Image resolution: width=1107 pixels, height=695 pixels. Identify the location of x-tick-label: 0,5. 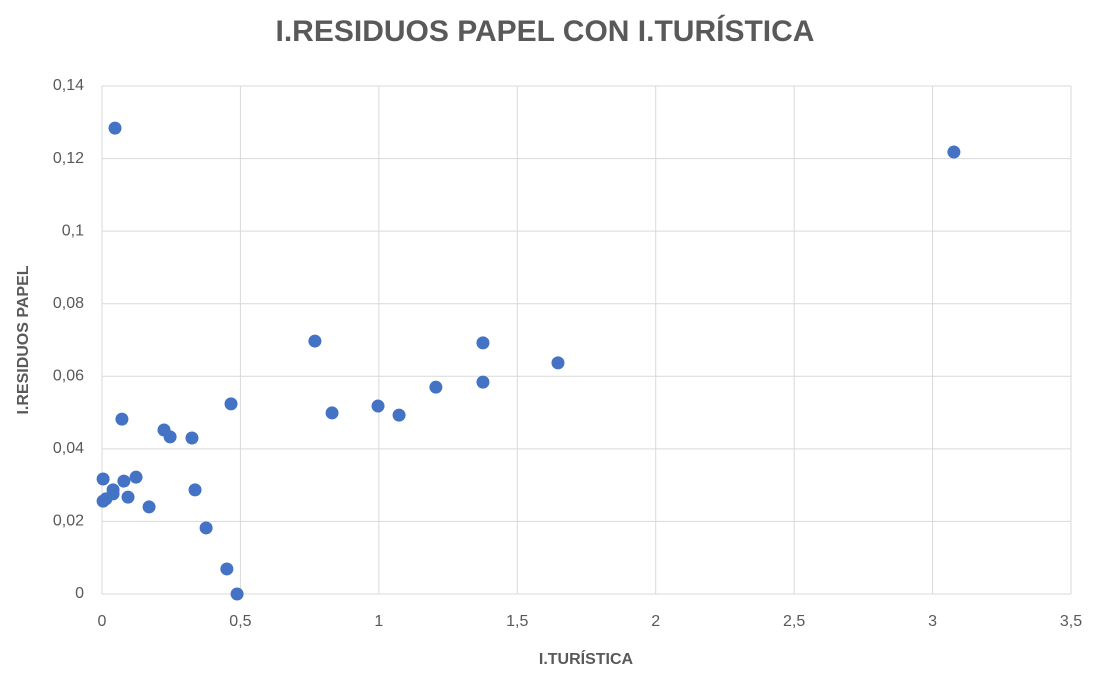
(240, 621).